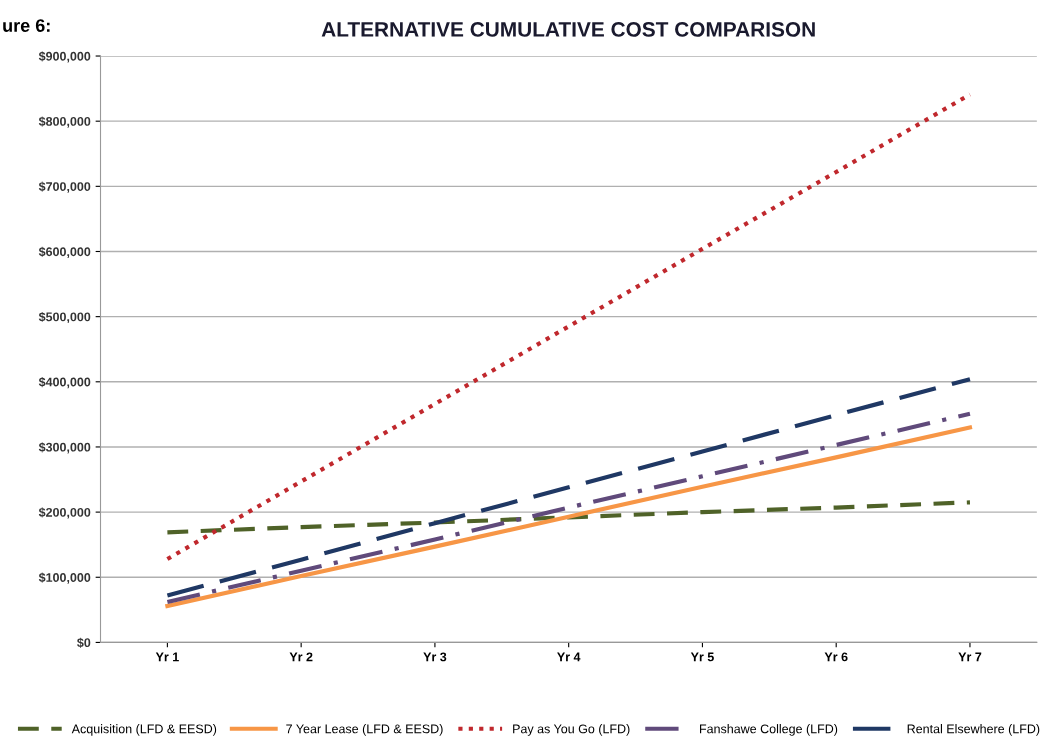 This screenshot has width=1058, height=747. What do you see at coordinates (973, 730) in the screenshot?
I see `legend-label: Rental Elsewhere (LFD)` at bounding box center [973, 730].